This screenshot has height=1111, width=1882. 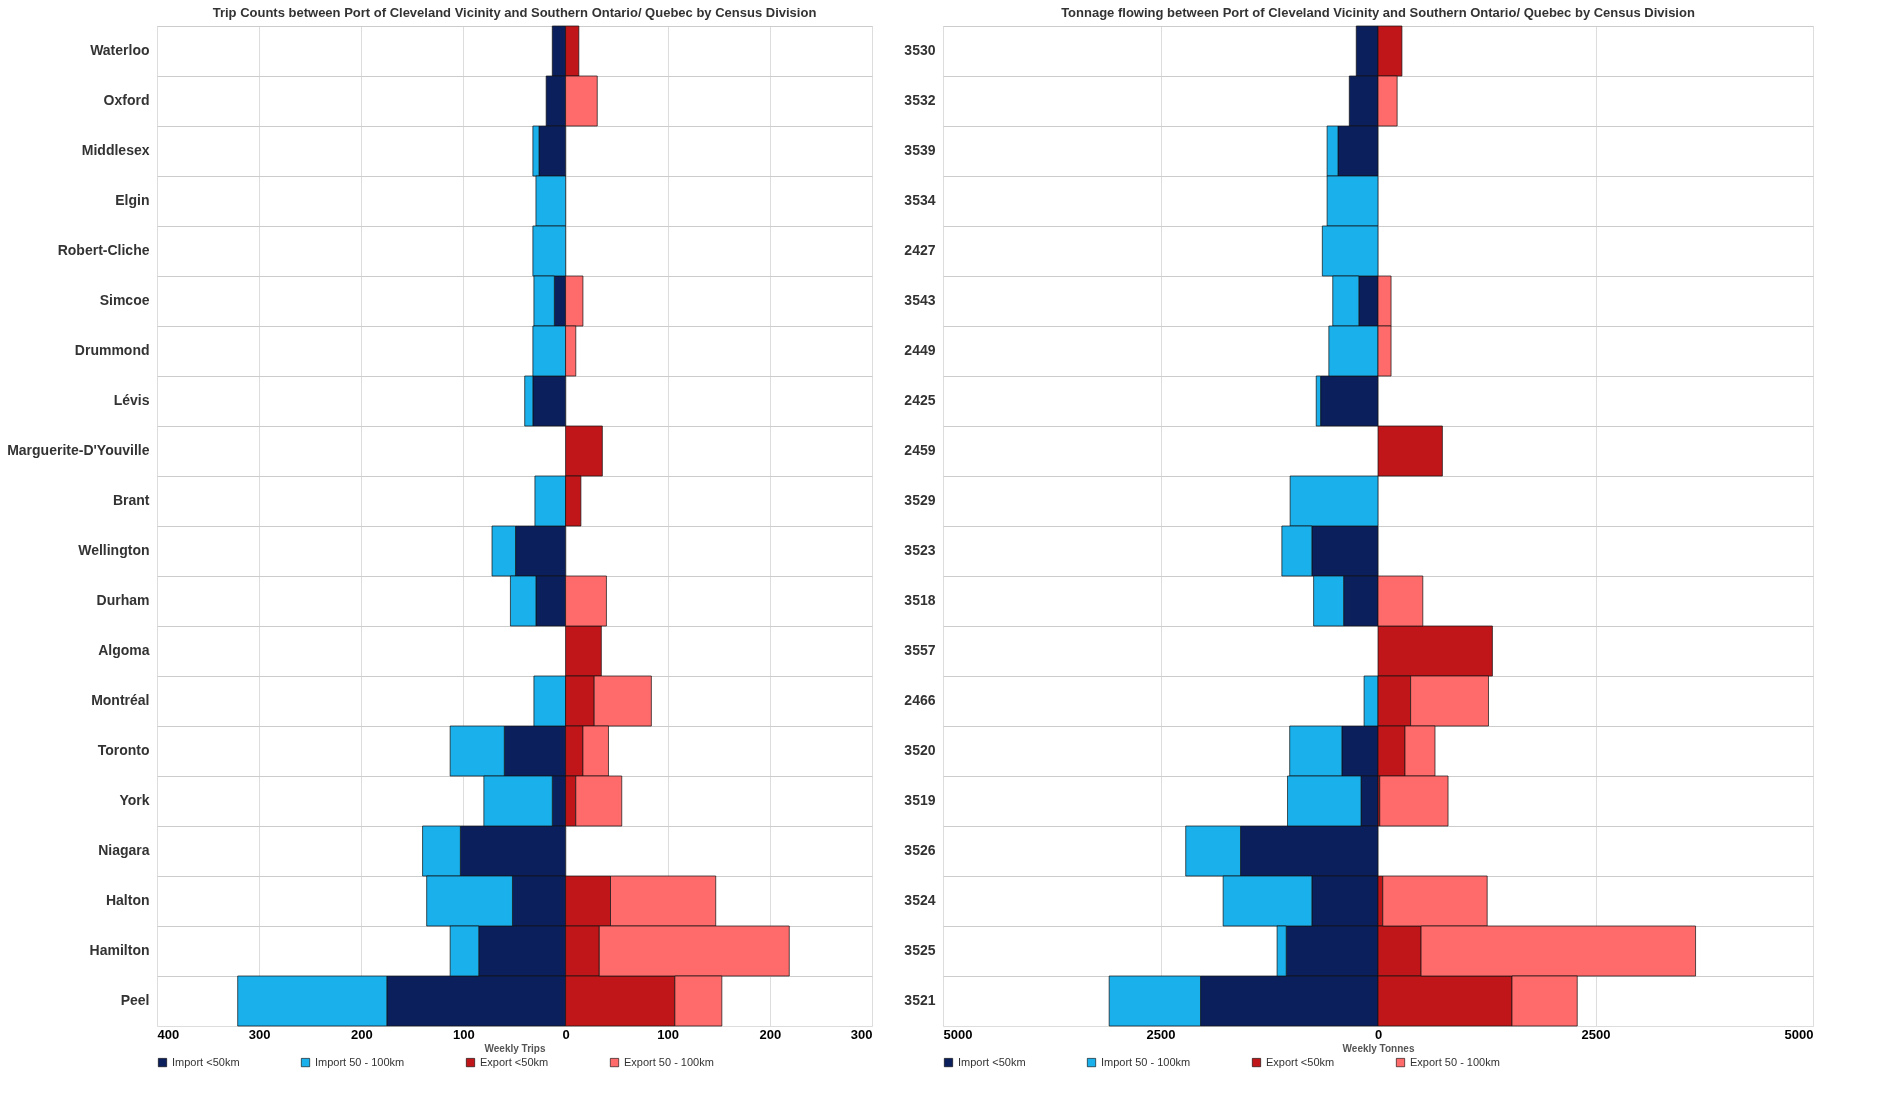 What do you see at coordinates (114, 550) in the screenshot?
I see `y-tick-label: Wellington` at bounding box center [114, 550].